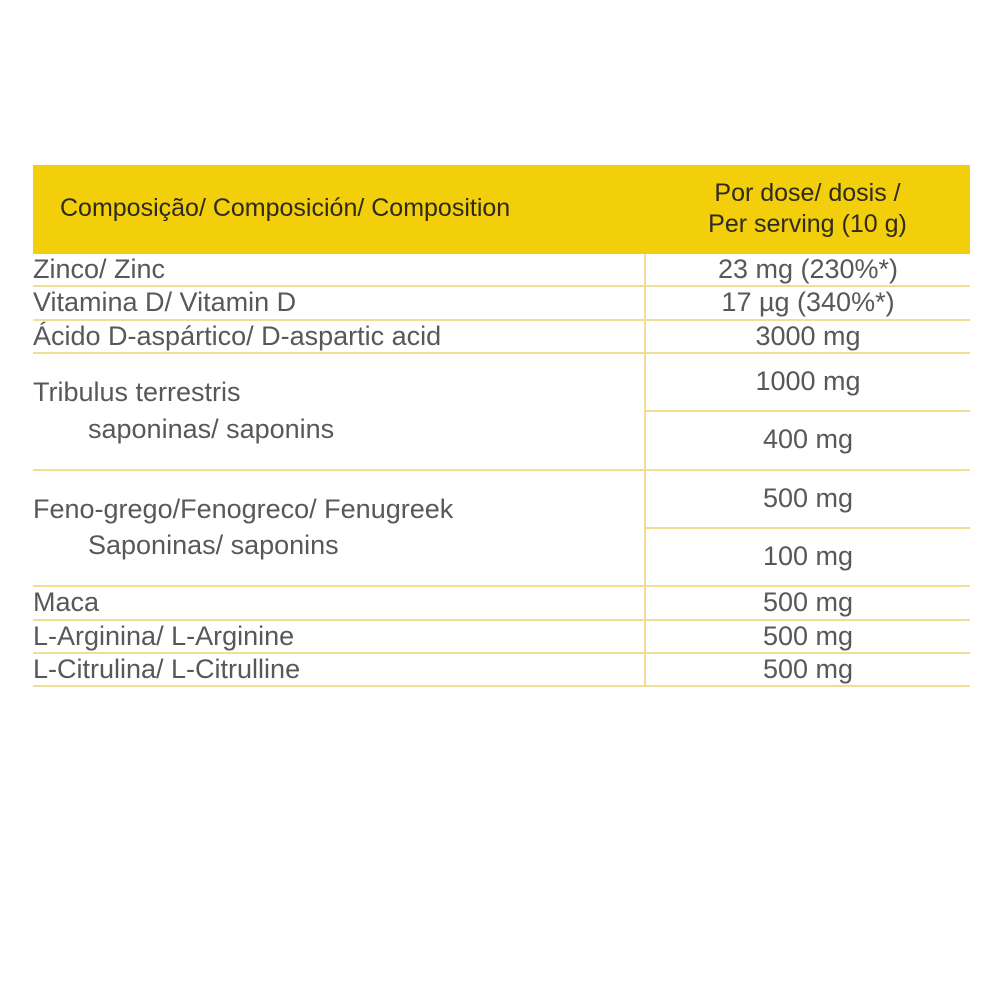 This screenshot has height=1000, width=1000. Describe the element at coordinates (137, 392) in the screenshot. I see `ingredient-name: Tribulus terrestris` at that location.